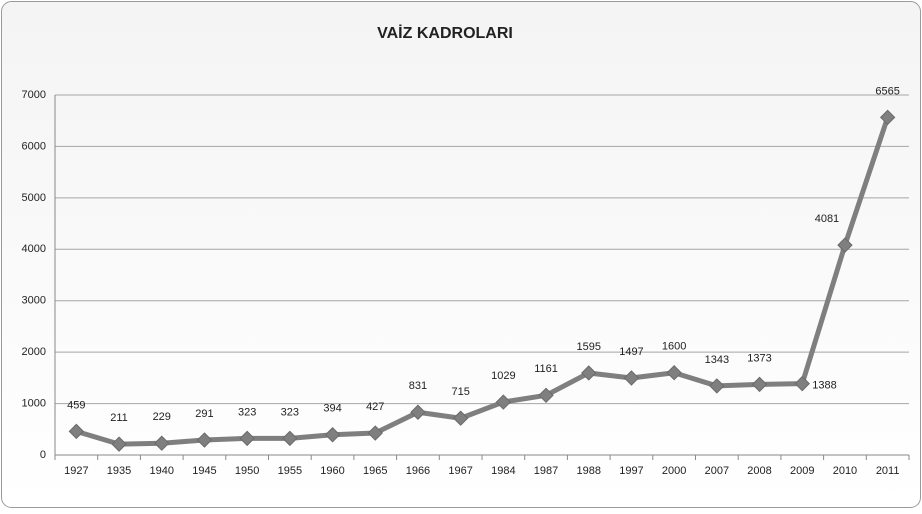 The height and width of the screenshot is (514, 922). I want to click on data-label: 229, so click(162, 417).